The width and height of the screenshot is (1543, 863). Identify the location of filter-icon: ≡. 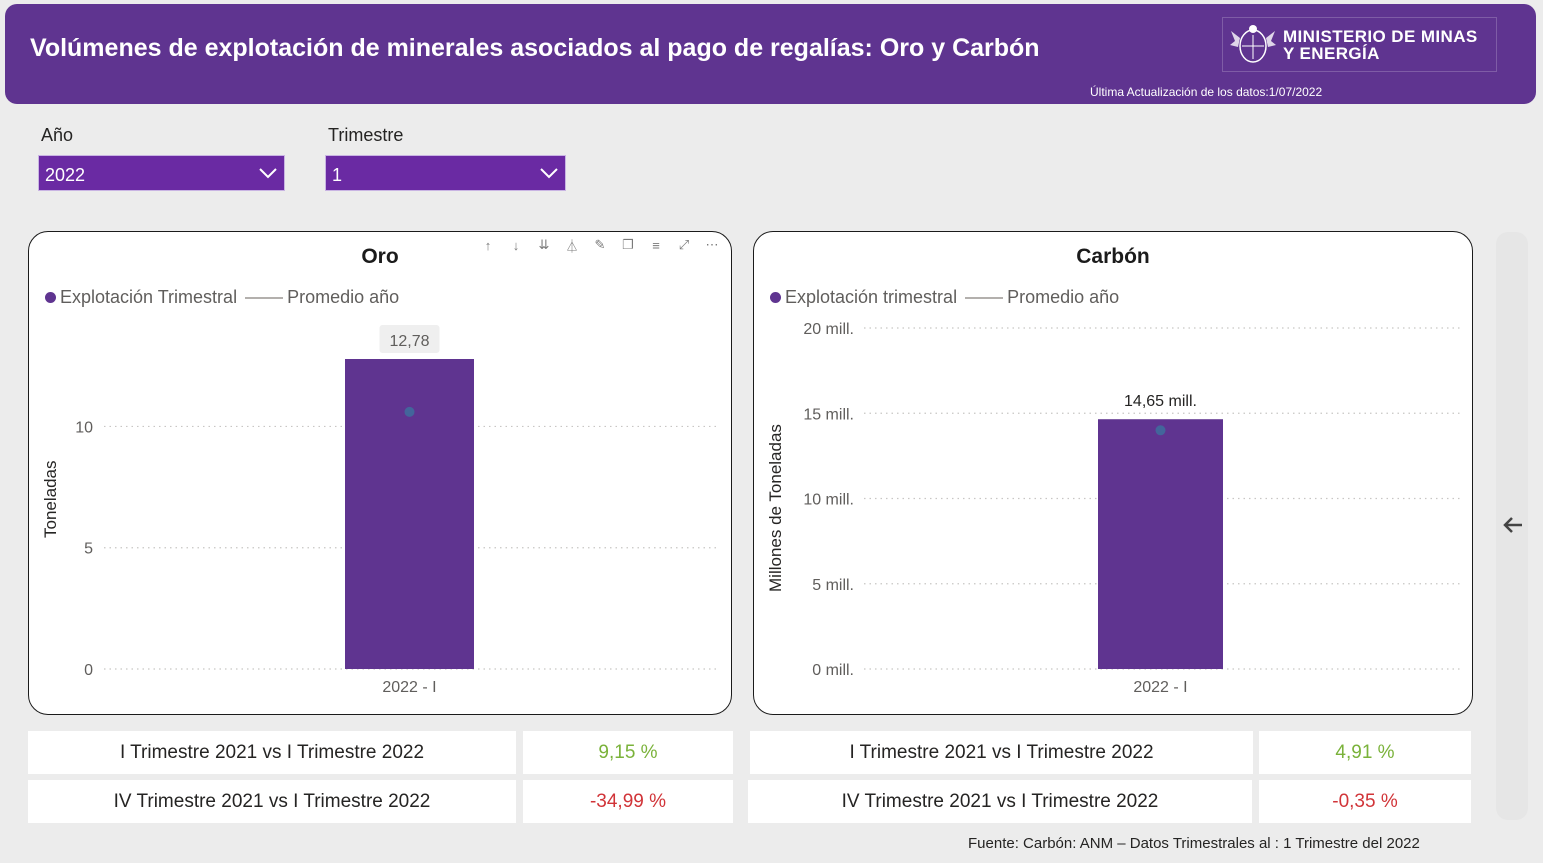
(656, 245).